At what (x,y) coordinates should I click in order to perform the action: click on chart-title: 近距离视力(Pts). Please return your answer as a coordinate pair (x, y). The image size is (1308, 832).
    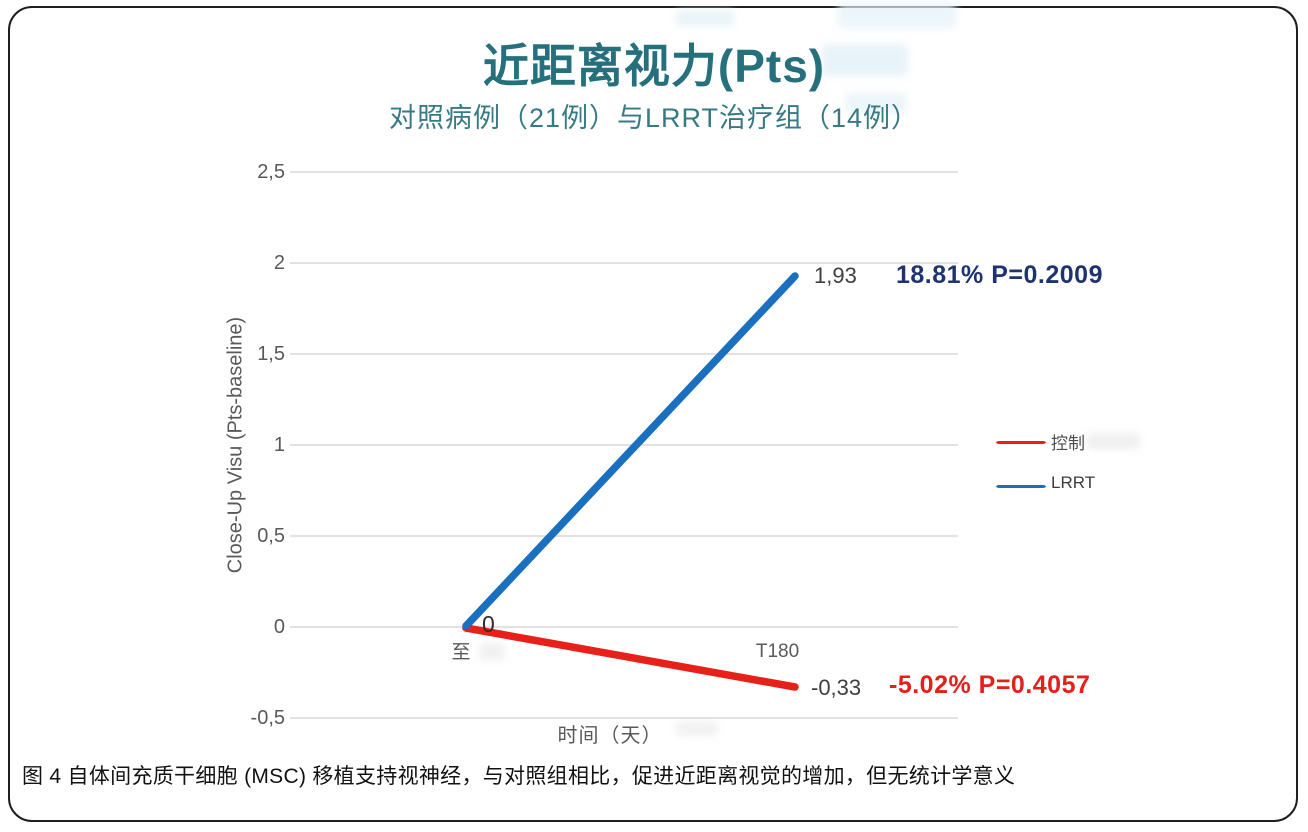
    Looking at the image, I should click on (654, 66).